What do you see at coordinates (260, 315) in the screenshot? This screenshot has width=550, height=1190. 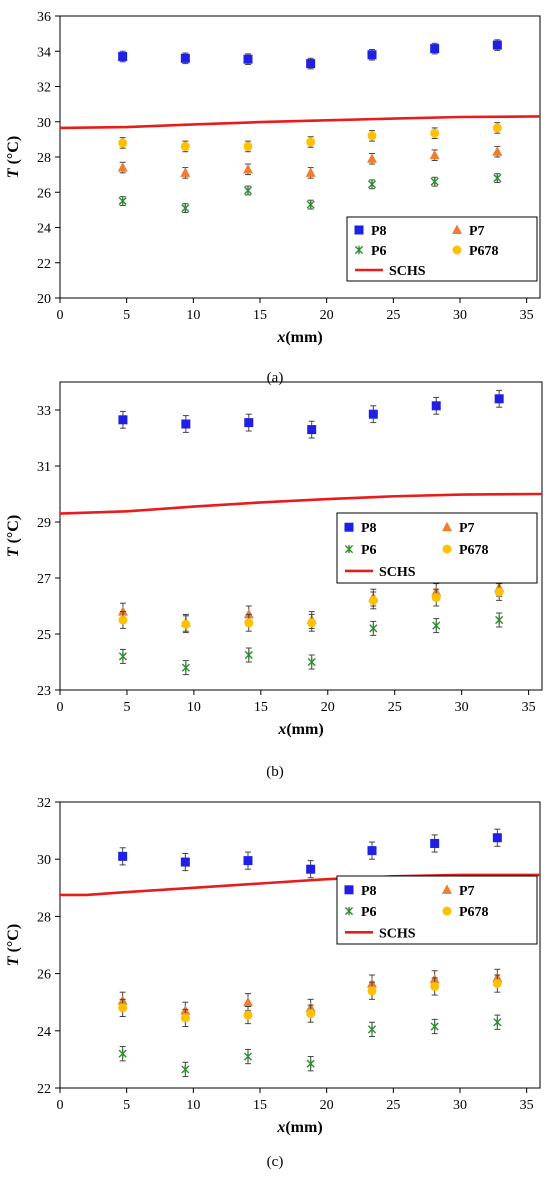 I see `x-tick-label: 15` at bounding box center [260, 315].